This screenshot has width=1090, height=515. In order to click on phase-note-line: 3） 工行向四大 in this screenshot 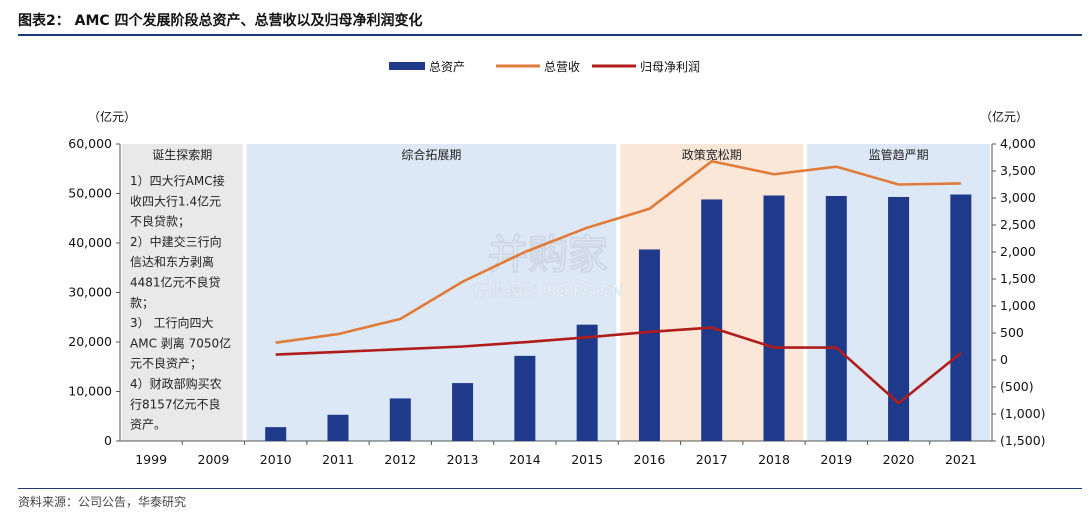, I will do `click(171, 322)`.